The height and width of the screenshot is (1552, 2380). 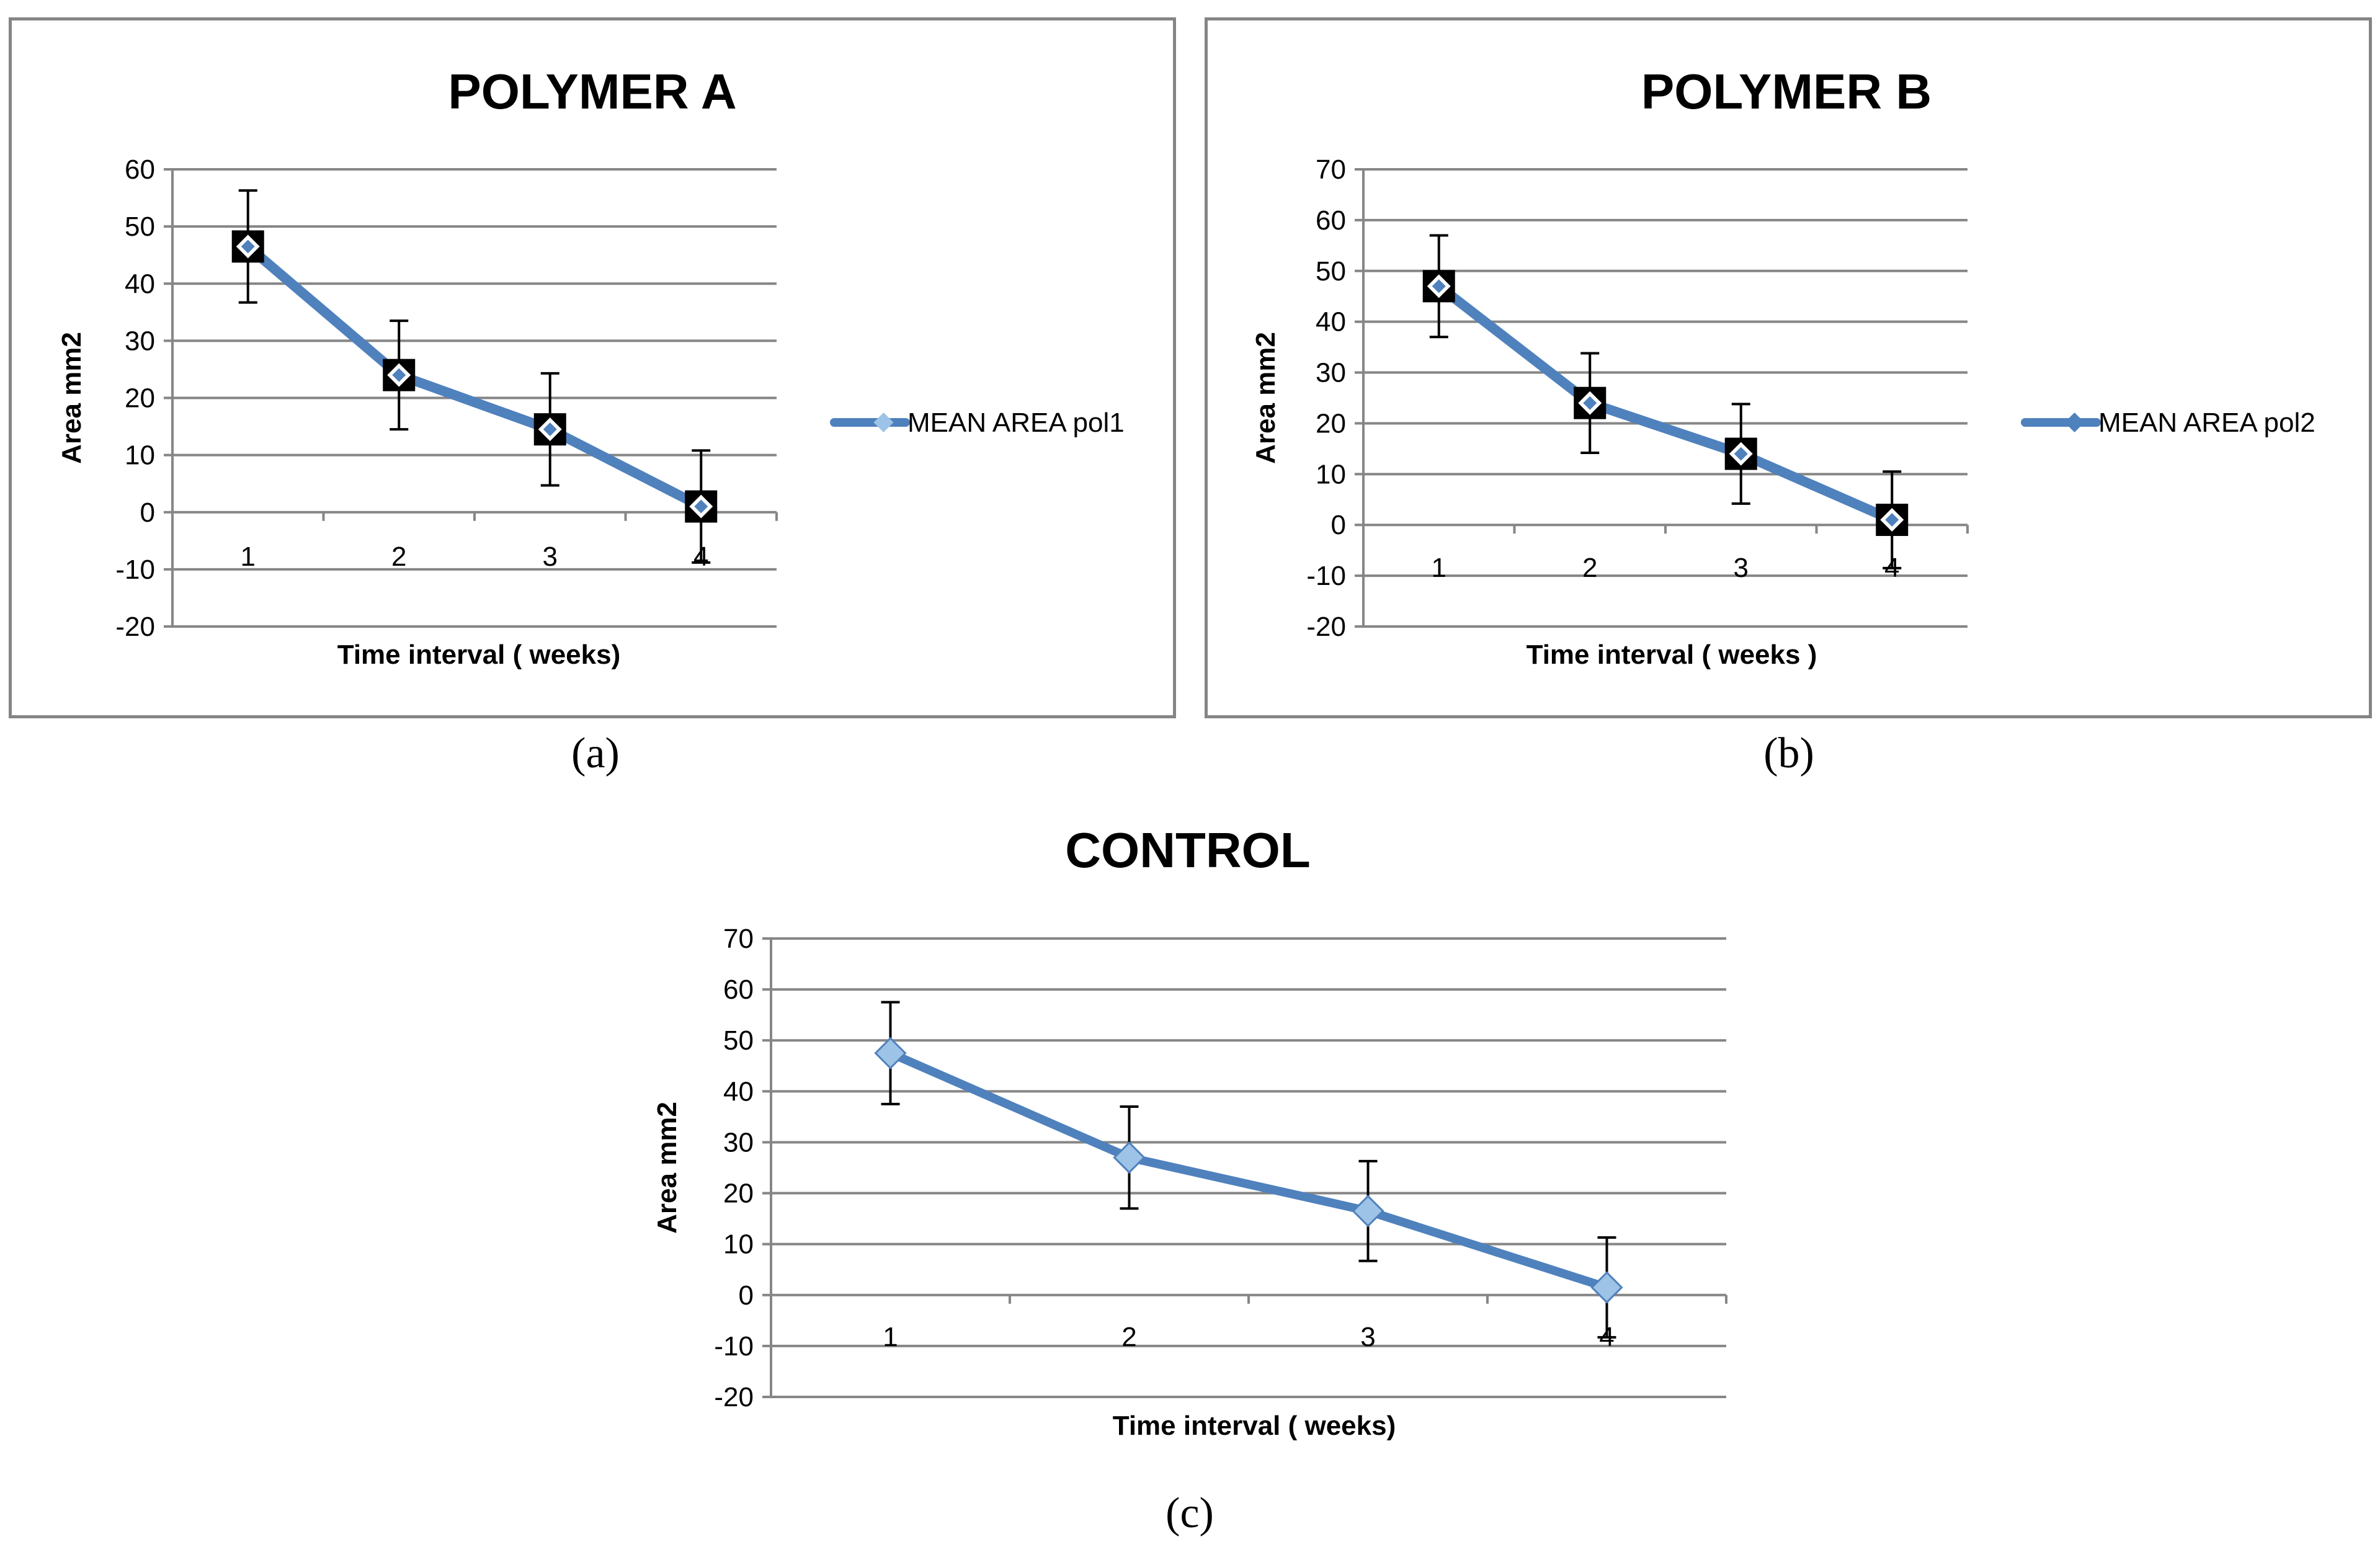 I want to click on caption-a: (a), so click(x=596, y=753).